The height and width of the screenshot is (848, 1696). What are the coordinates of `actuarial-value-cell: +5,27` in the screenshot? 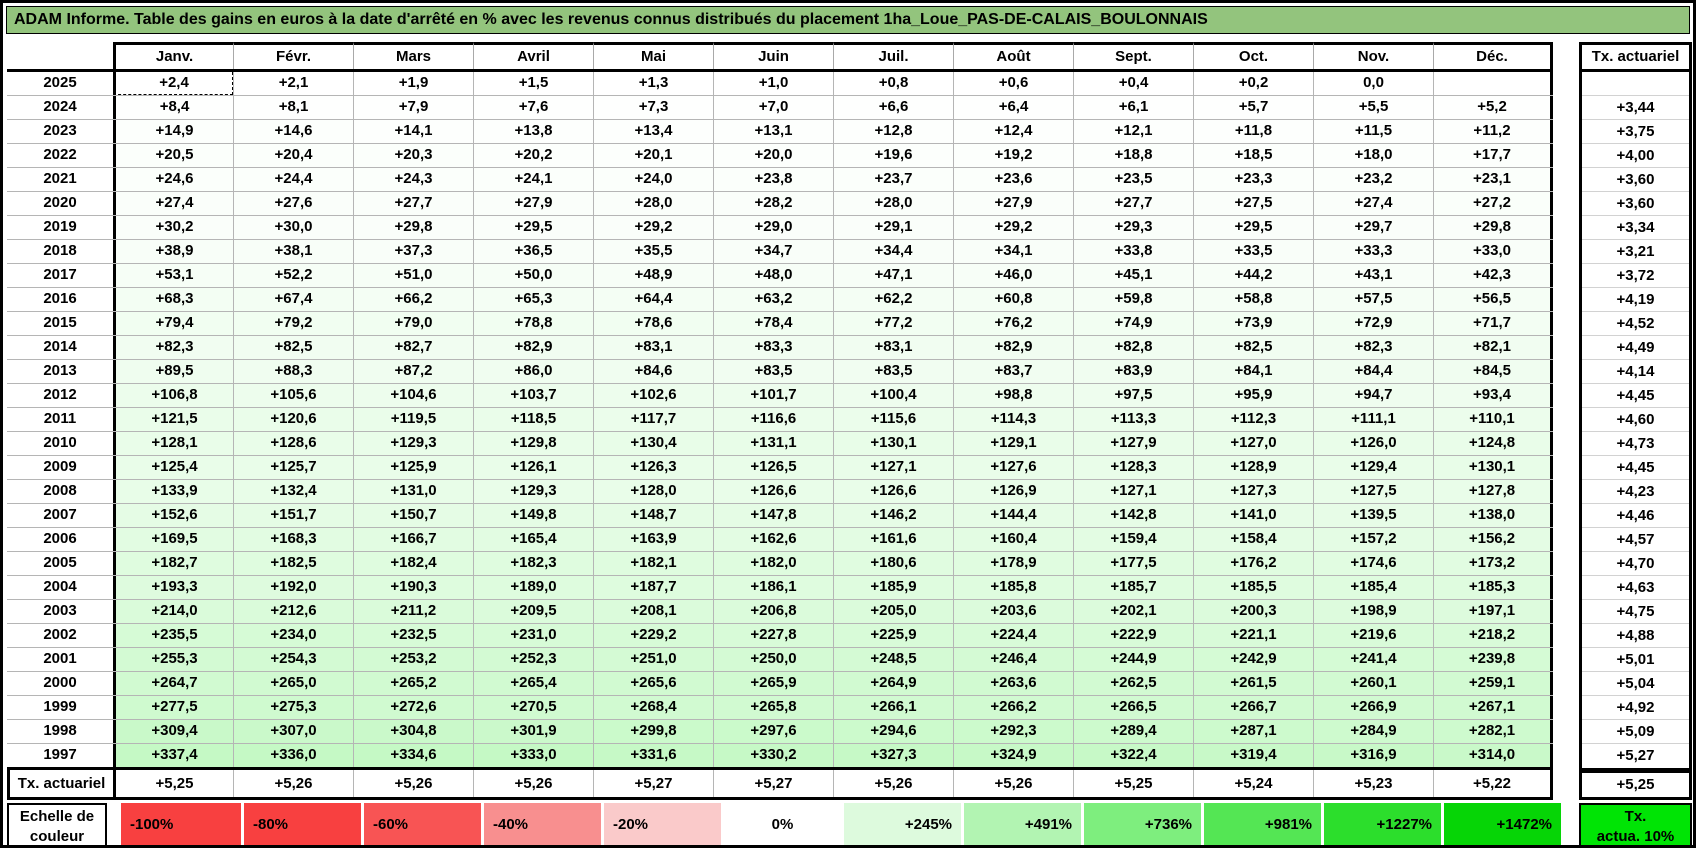 It's located at (1635, 755).